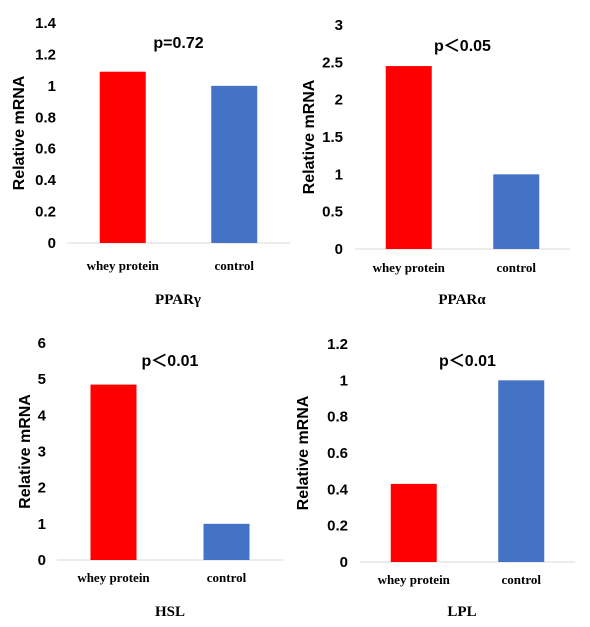 The height and width of the screenshot is (627, 590). I want to click on chart-title: PPARγ, so click(178, 300).